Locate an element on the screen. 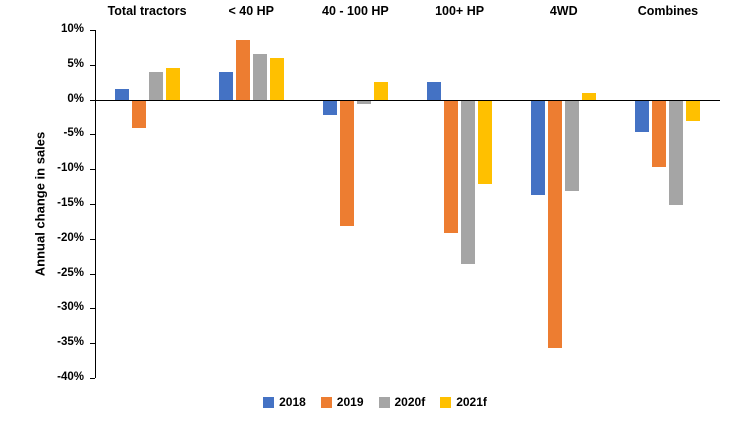  y-axis-line is located at coordinates (95, 204).